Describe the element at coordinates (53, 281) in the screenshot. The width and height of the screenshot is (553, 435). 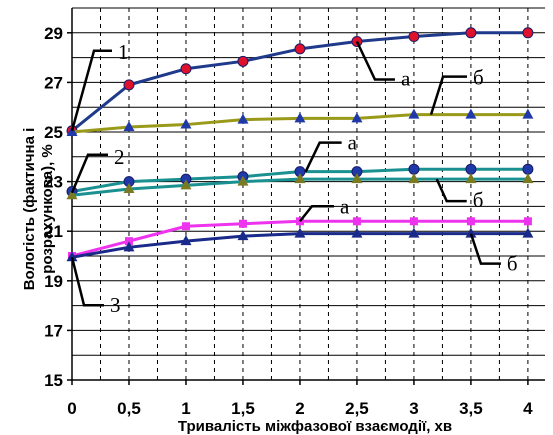
I see `y-tick-label: 19` at that location.